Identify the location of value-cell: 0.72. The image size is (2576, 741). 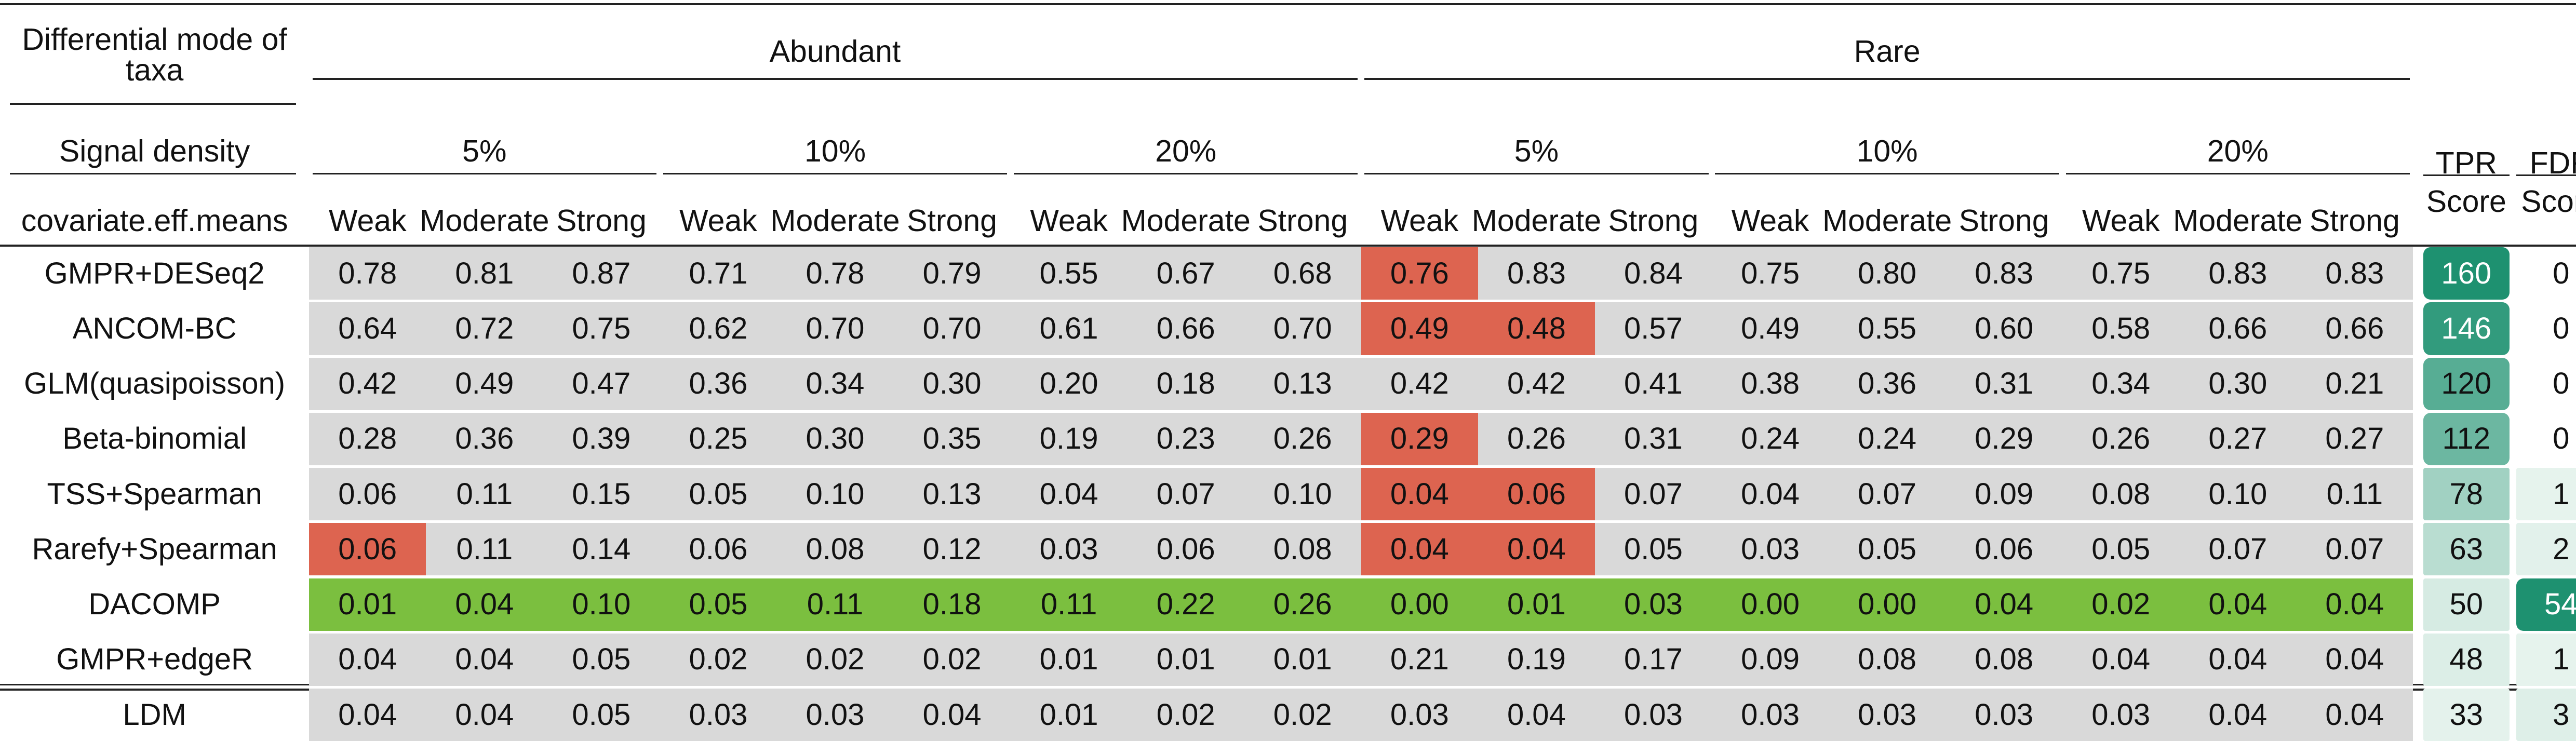
(485, 328).